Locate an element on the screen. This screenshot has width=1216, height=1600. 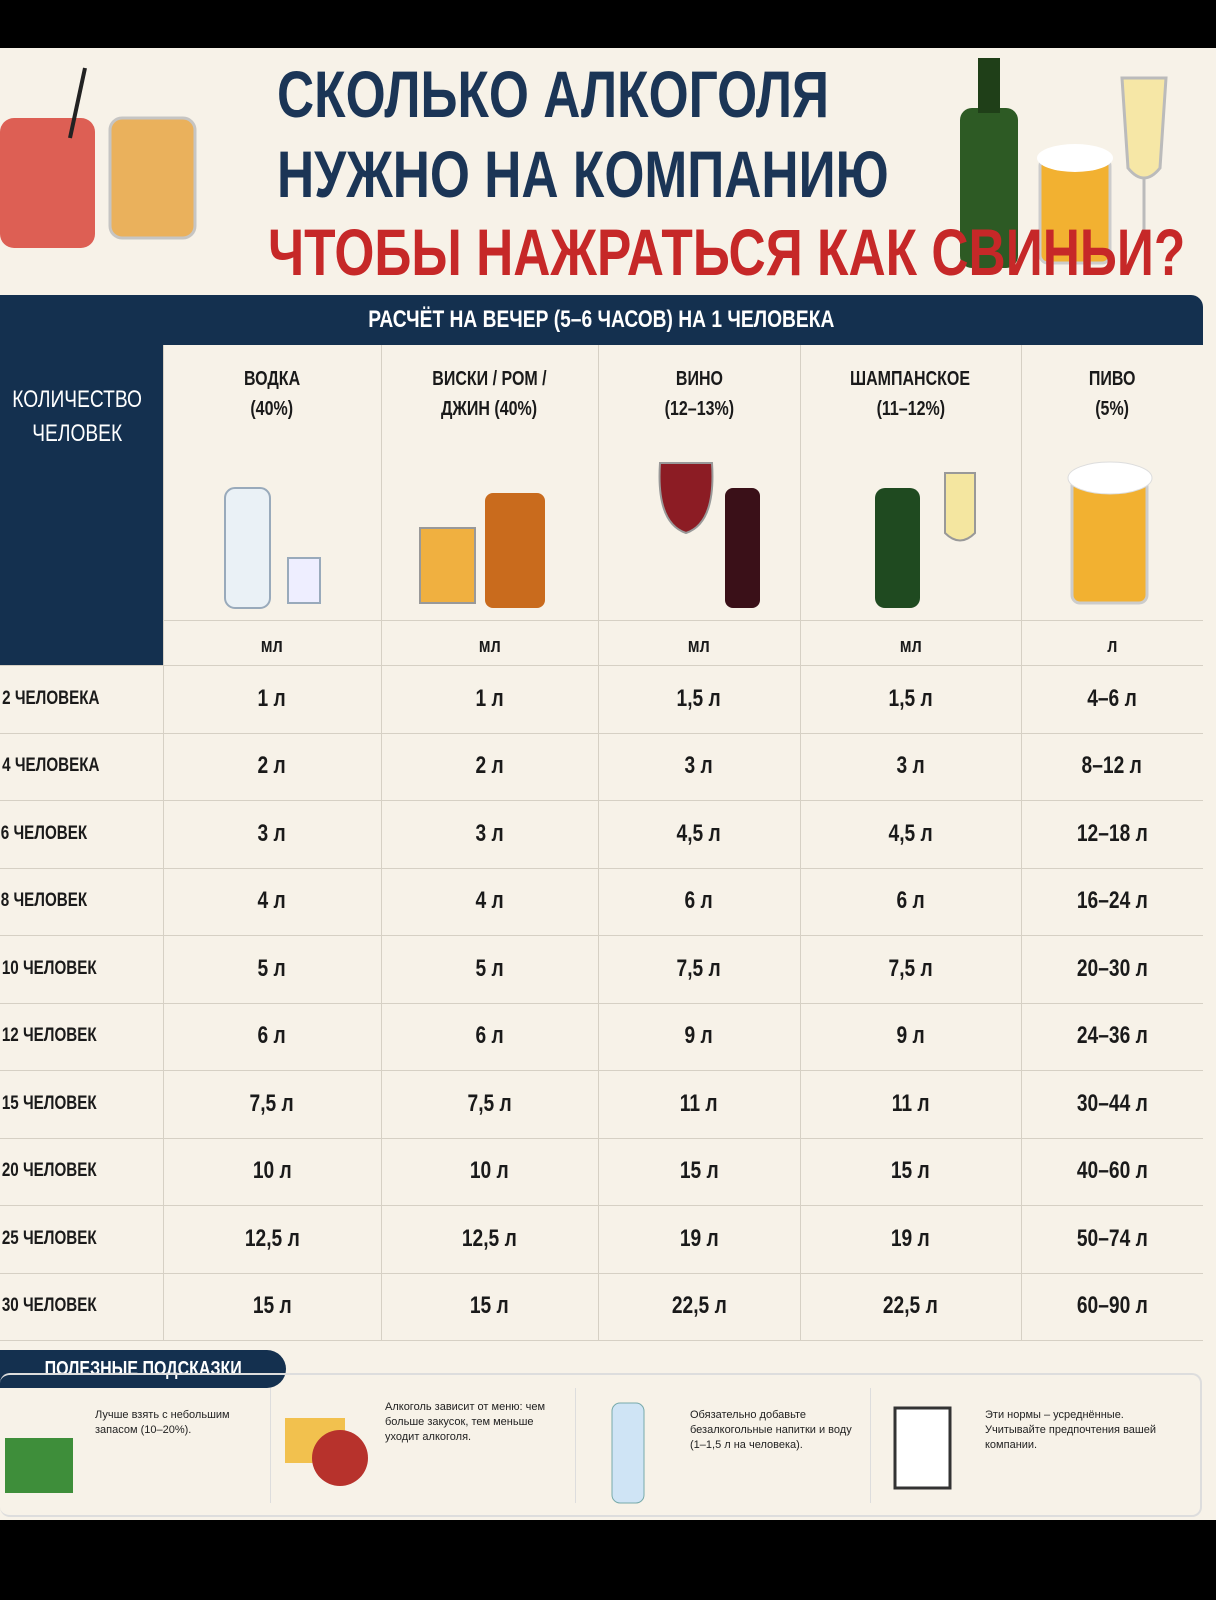
table-cell-text: 12–18 л is located at coordinates (1112, 833).